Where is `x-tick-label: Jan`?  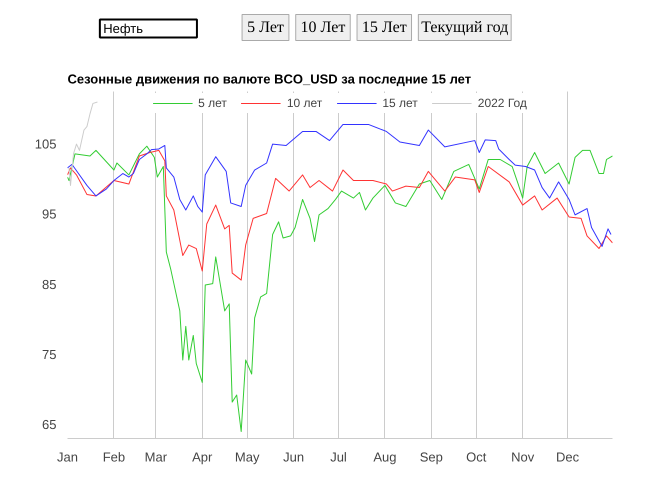
x-tick-label: Jan is located at coordinates (67, 457).